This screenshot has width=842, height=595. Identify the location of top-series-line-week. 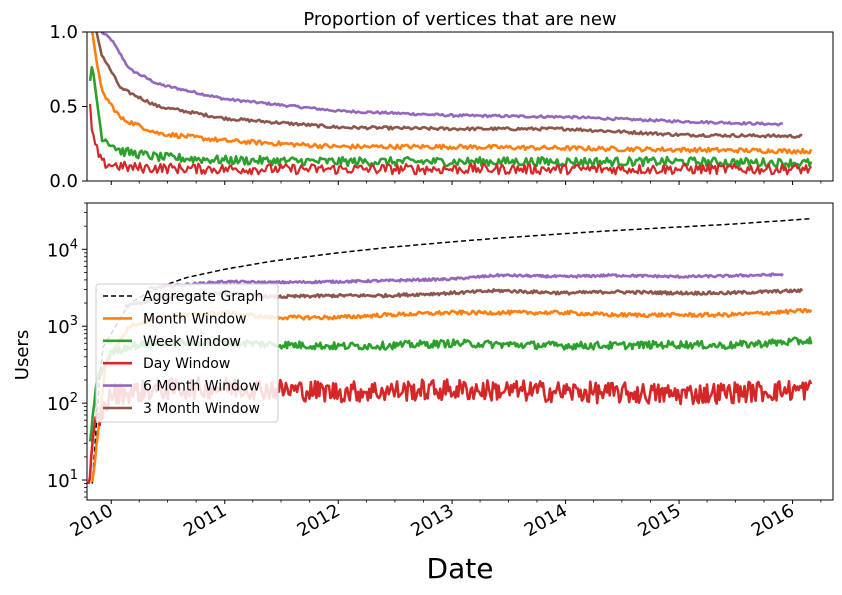
(450, 117).